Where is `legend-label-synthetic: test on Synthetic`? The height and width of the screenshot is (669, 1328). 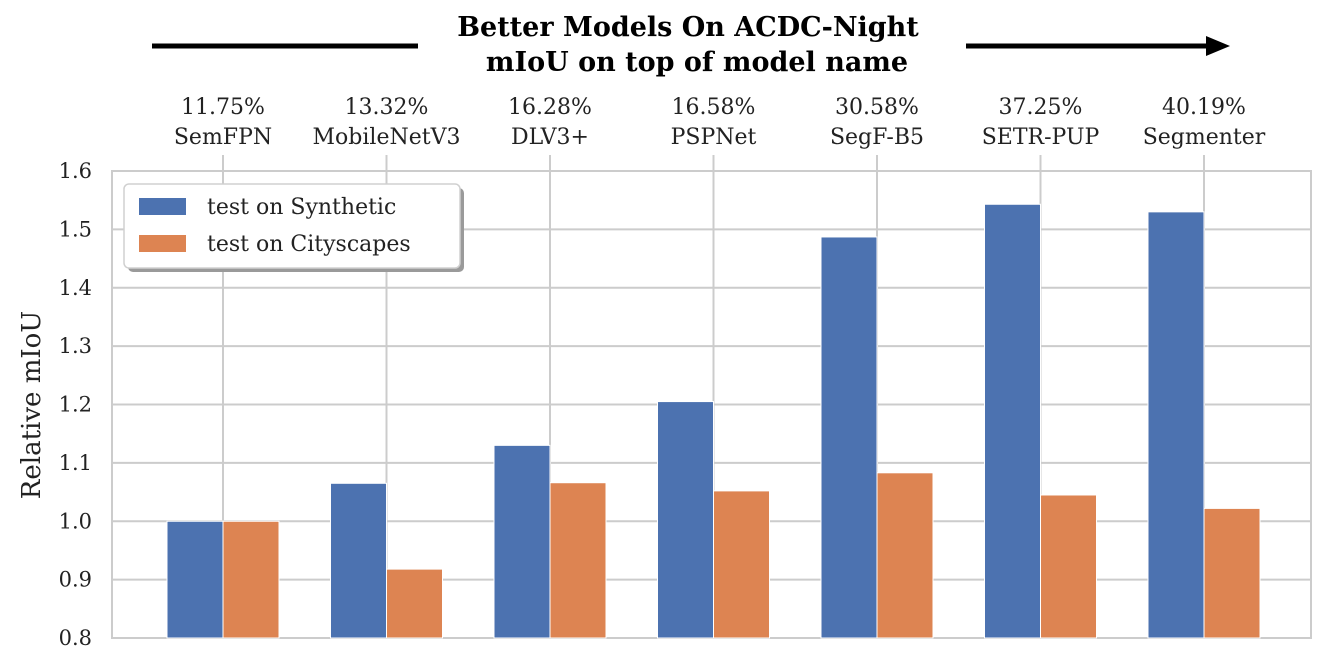
legend-label-synthetic: test on Synthetic is located at coordinates (301, 207).